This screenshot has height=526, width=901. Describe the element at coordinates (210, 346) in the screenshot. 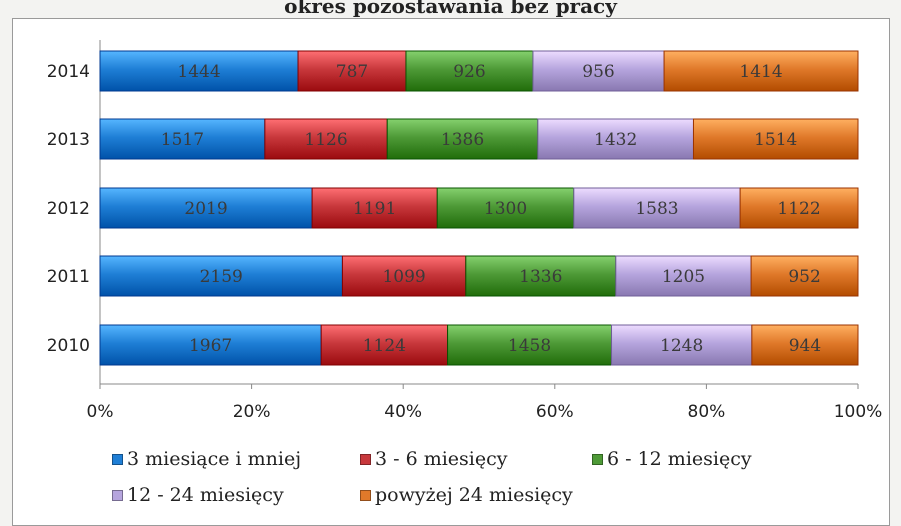

I see `bar-data-label: 1967` at that location.